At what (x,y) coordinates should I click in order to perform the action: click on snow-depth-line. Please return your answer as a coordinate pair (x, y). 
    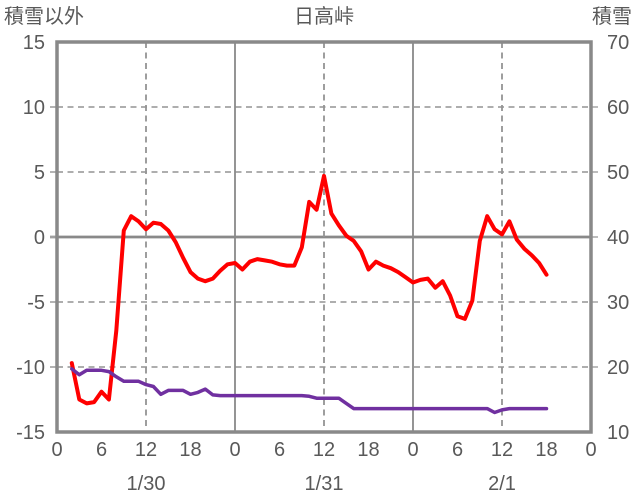
    Looking at the image, I should click on (309, 391).